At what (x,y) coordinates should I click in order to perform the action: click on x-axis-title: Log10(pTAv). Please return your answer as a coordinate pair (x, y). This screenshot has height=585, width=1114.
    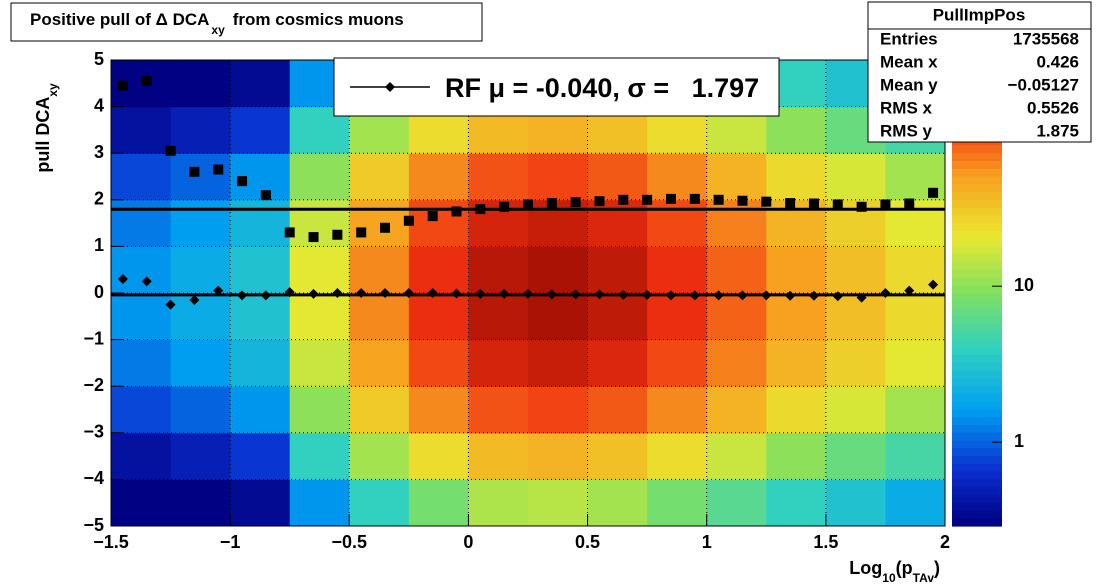
    Looking at the image, I should click on (894, 571).